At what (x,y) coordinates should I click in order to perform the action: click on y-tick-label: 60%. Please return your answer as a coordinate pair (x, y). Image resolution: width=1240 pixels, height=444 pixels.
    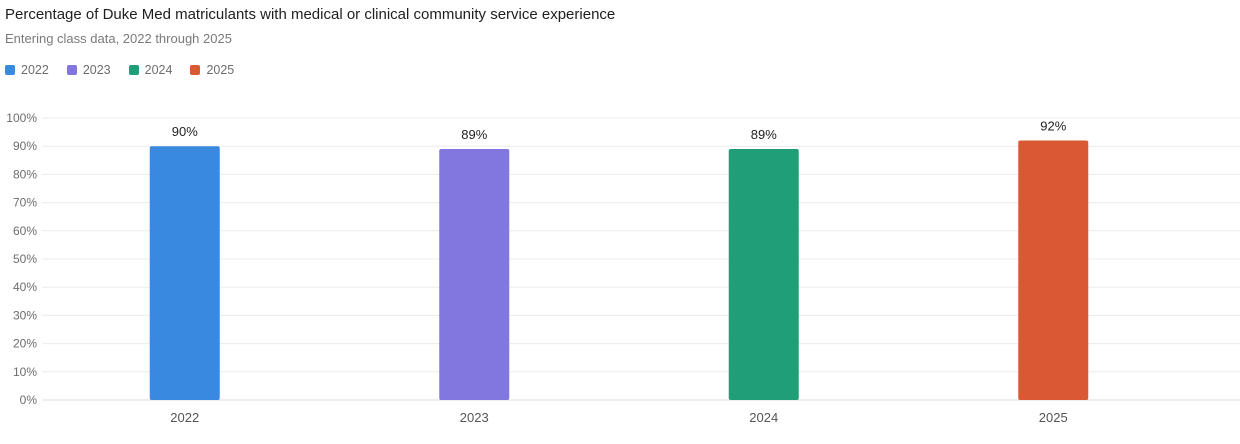
    Looking at the image, I should click on (25, 231).